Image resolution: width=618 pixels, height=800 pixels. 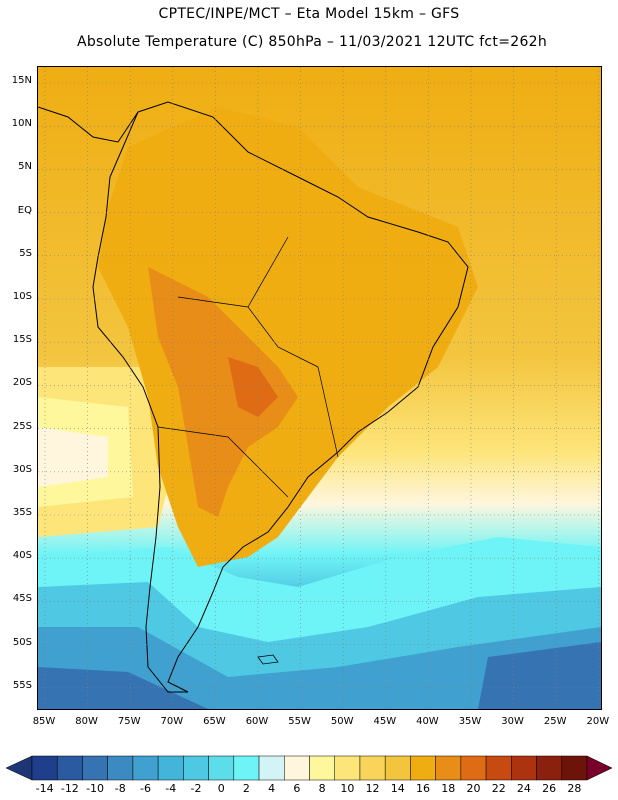 I want to click on lon-label: 35W, so click(x=470, y=721).